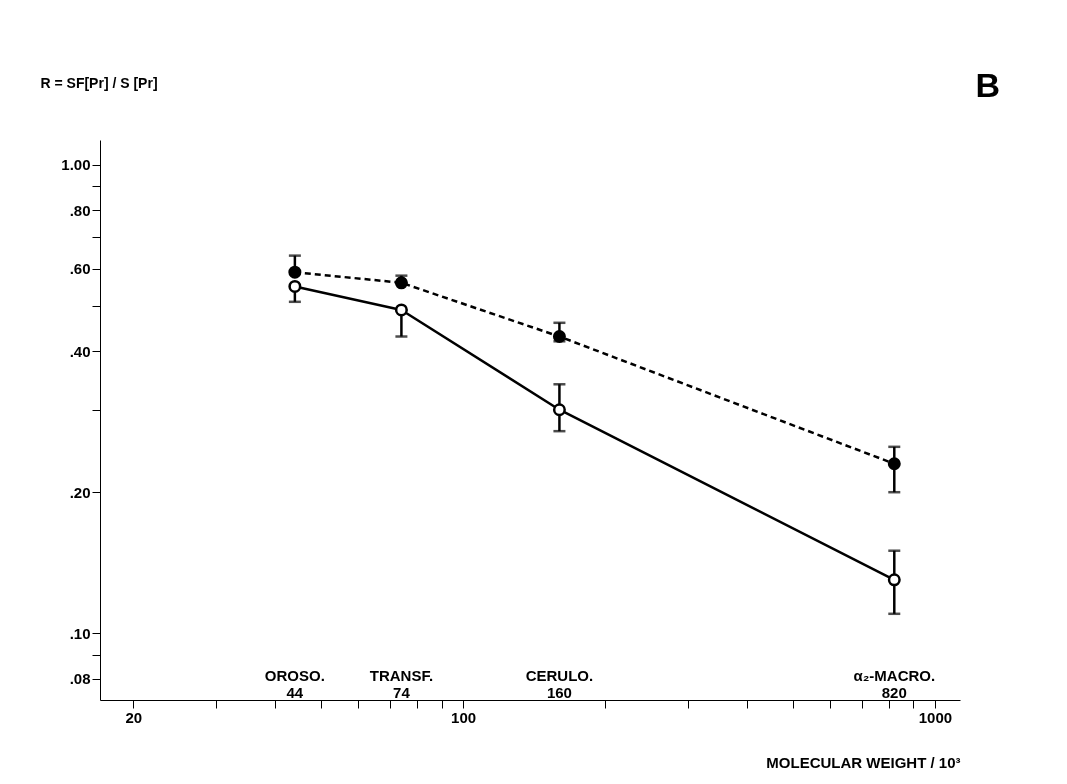  Describe the element at coordinates (464, 717) in the screenshot. I see `x-tick-label: 100` at that location.